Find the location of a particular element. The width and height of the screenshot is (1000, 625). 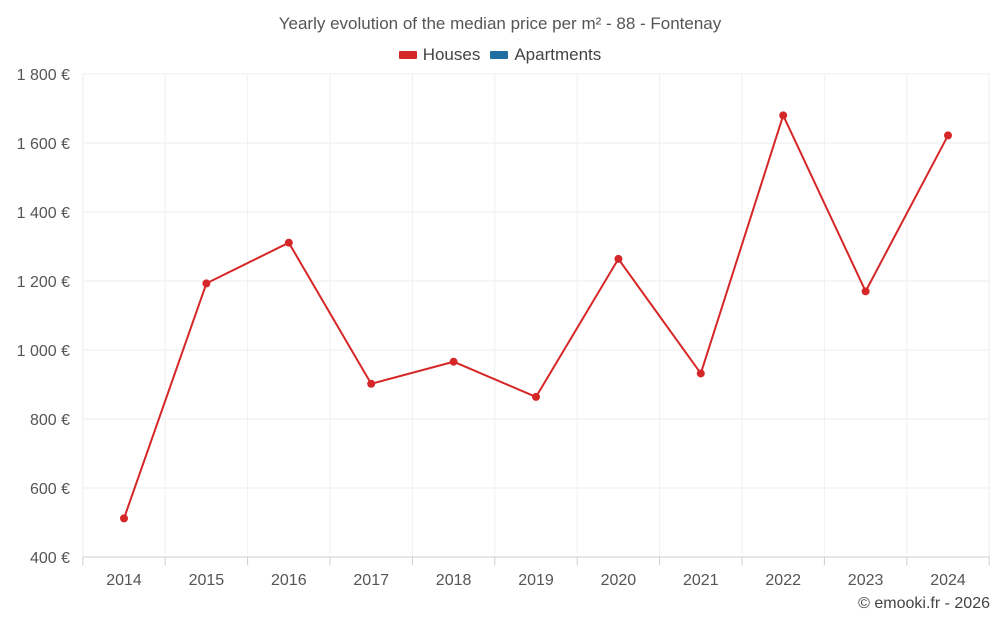

data-point-houses-2020 is located at coordinates (618, 258).